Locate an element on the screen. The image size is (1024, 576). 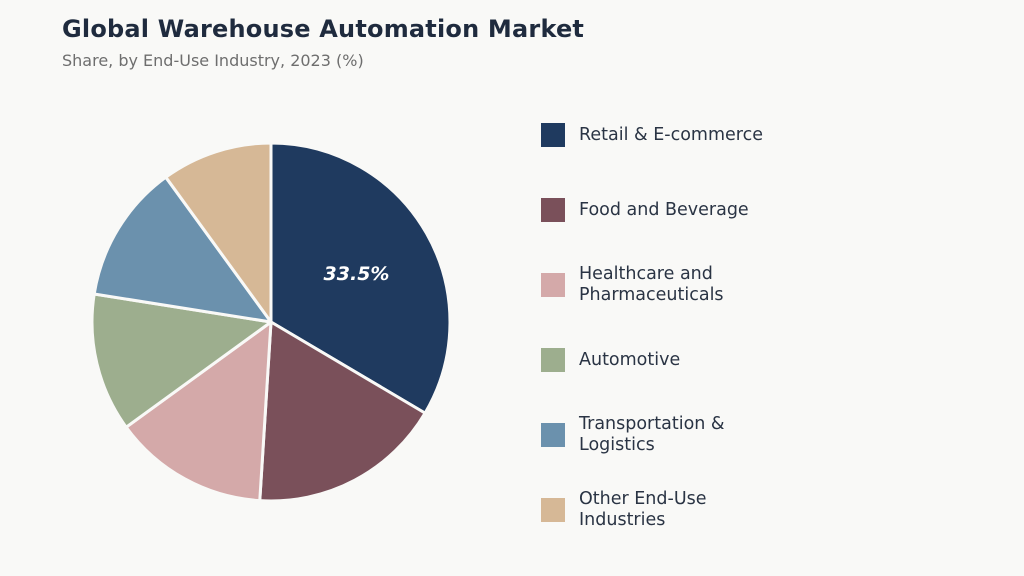
legend-label: Automotive is located at coordinates (630, 359).